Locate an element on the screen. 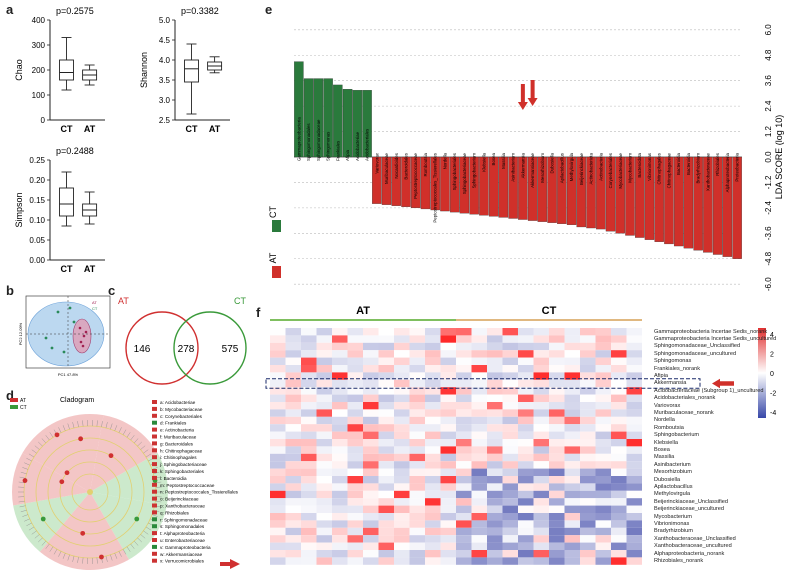  lda-tick-label: 1.2 is located at coordinates (768, 131).